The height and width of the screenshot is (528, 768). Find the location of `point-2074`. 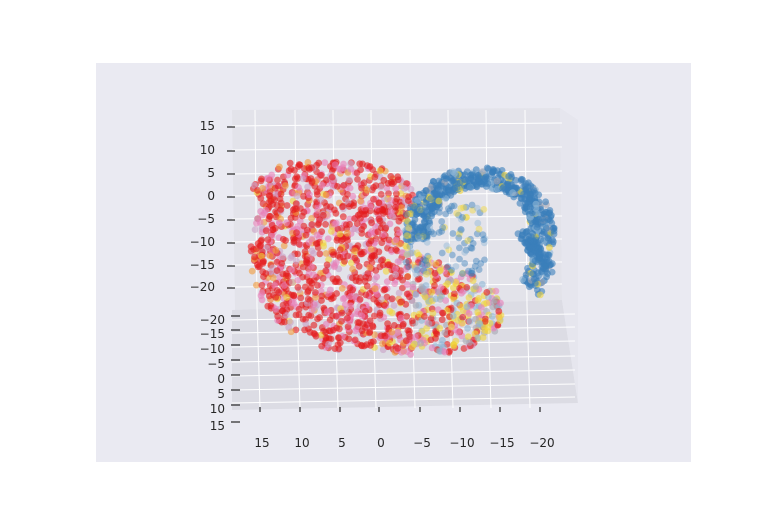

point-2074 is located at coordinates (552, 240).